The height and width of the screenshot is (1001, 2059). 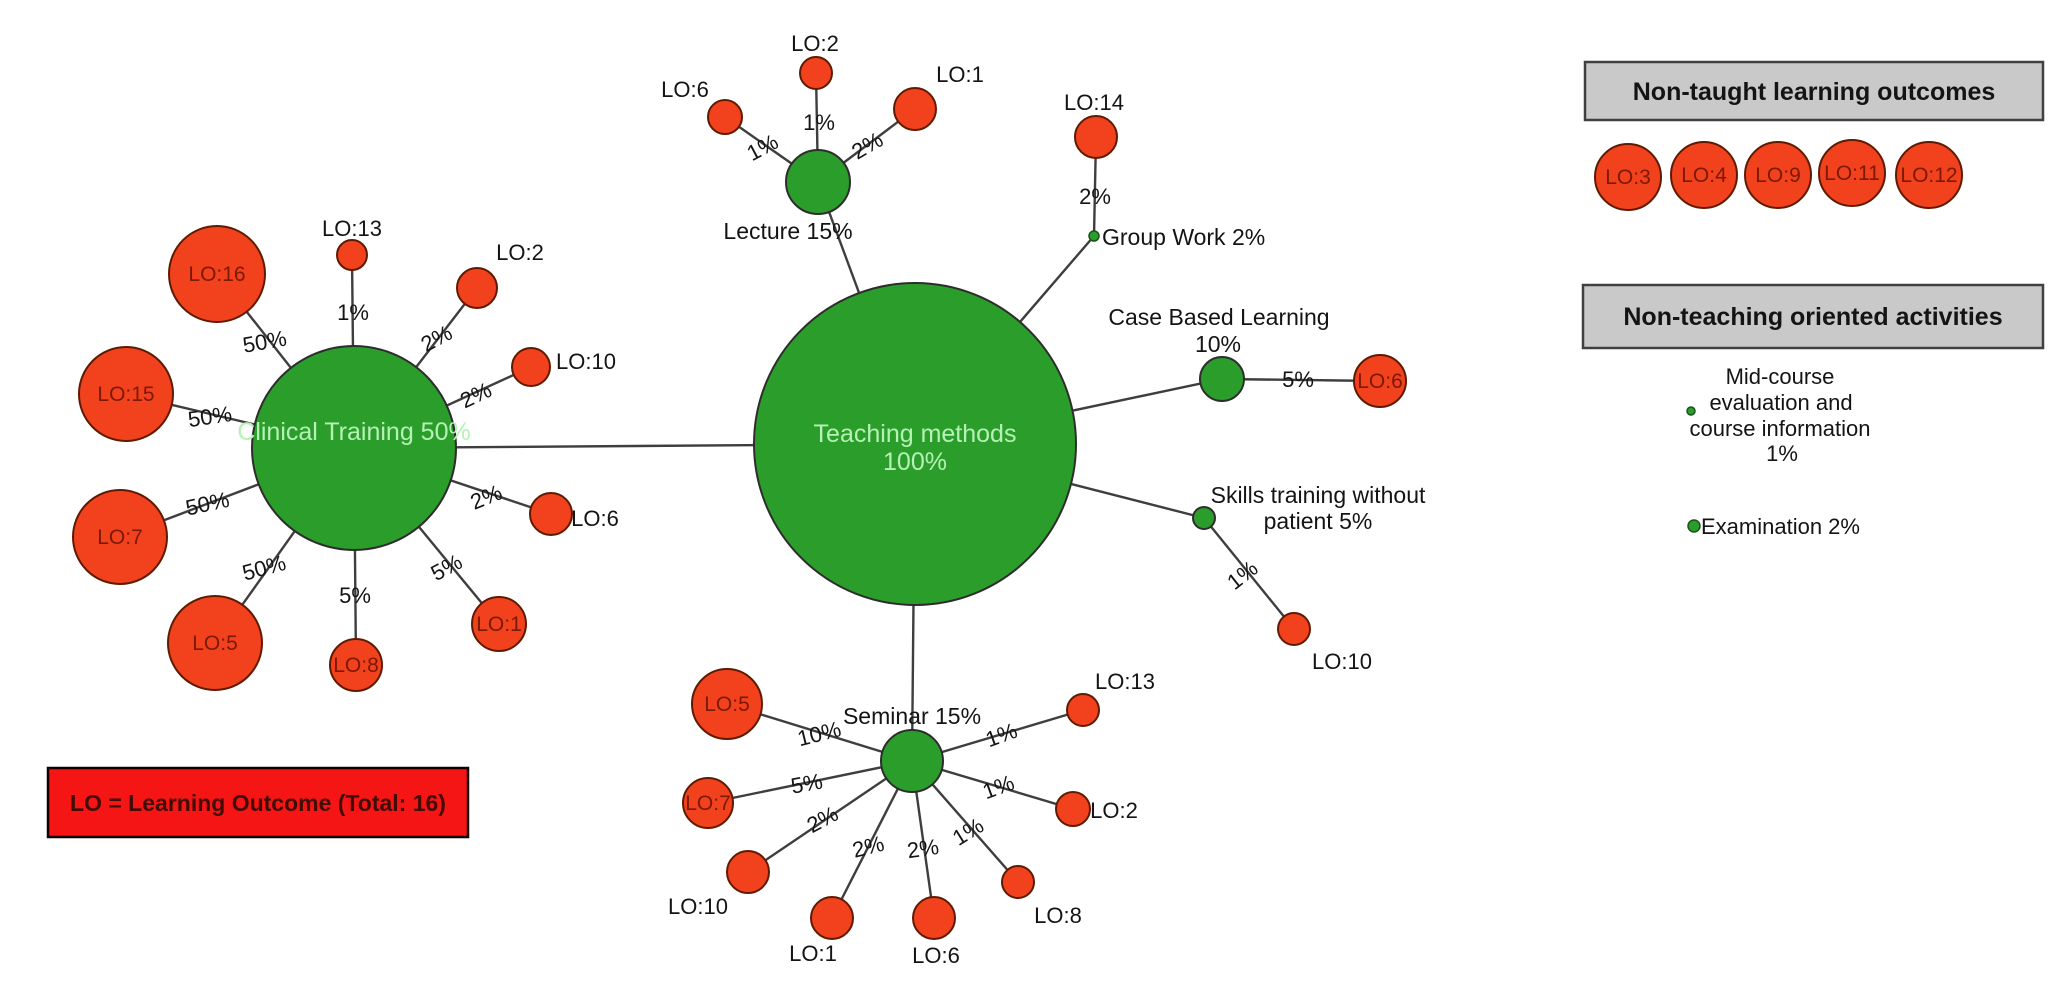 I want to click on node-groupwork, so click(x=1094, y=236).